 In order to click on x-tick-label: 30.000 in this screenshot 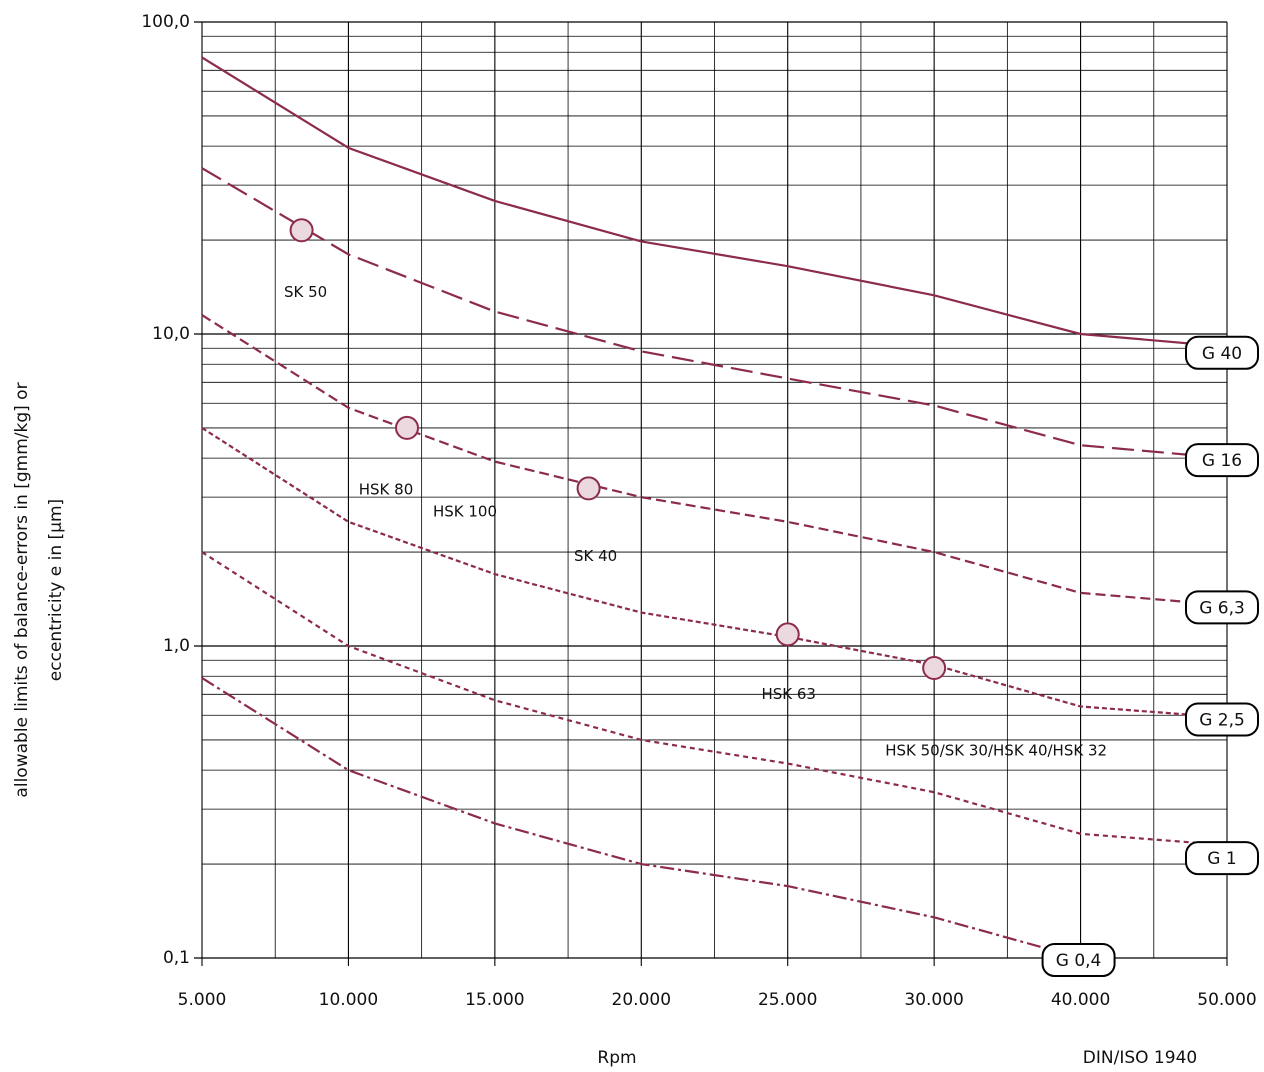, I will do `click(933, 1000)`.